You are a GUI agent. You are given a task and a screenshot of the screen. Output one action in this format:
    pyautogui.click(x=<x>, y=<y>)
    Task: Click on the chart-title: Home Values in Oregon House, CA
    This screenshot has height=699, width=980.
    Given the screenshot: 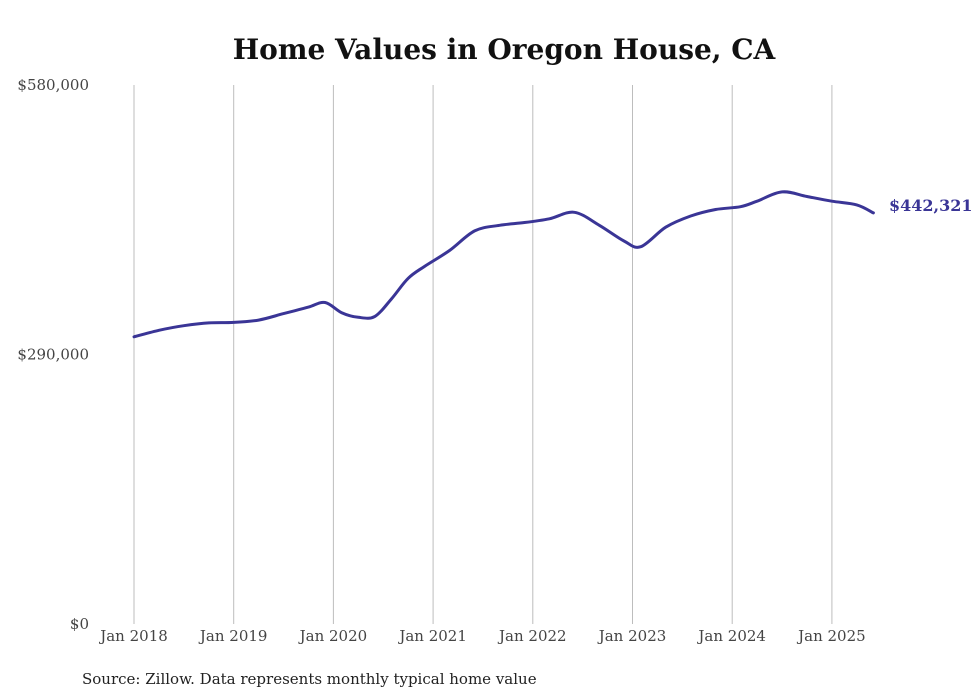 What is the action you would take?
    pyautogui.click(x=505, y=49)
    